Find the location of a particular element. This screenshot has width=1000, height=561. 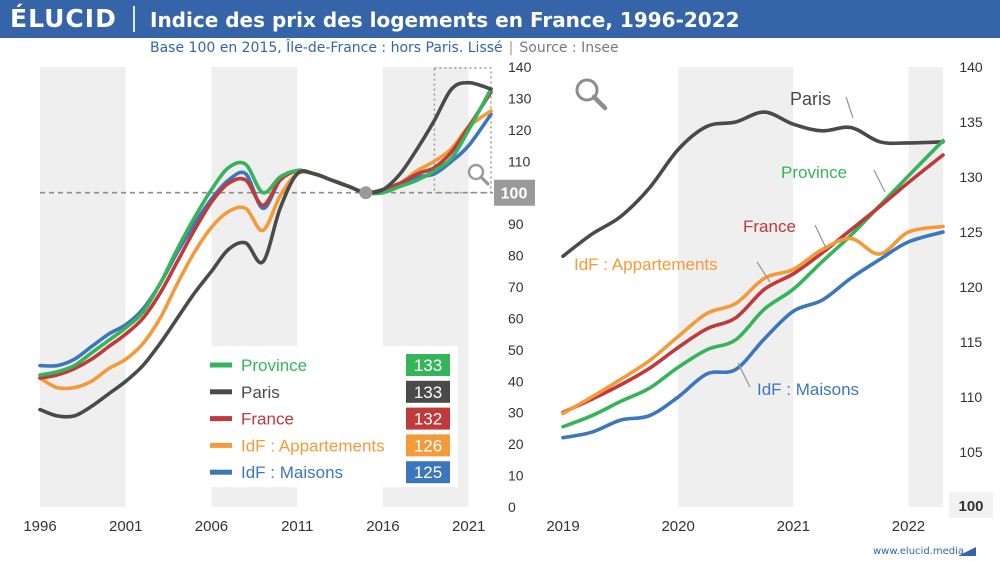

y-tick-label: 135 is located at coordinates (971, 122).